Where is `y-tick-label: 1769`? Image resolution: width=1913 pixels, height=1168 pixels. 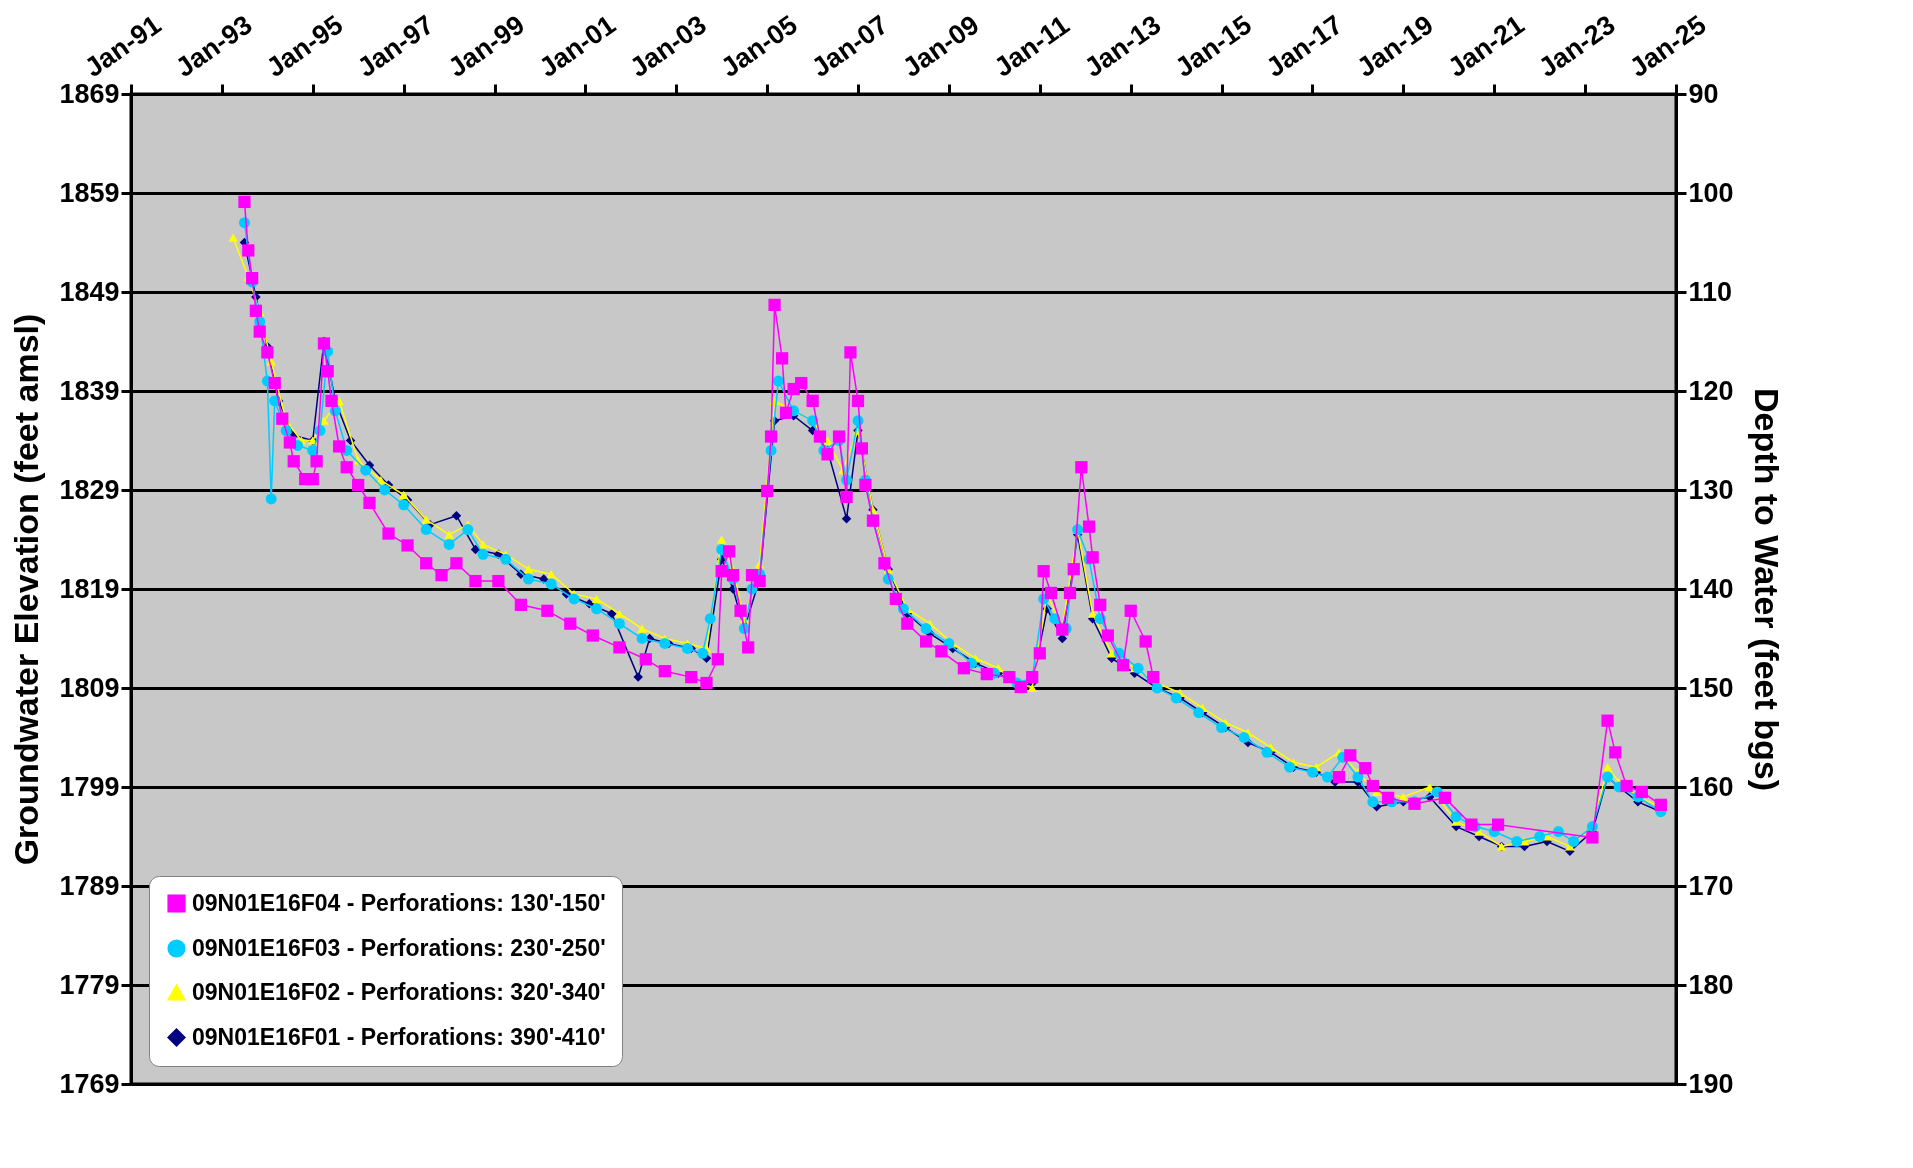
y-tick-label: 1769 is located at coordinates (89, 1083).